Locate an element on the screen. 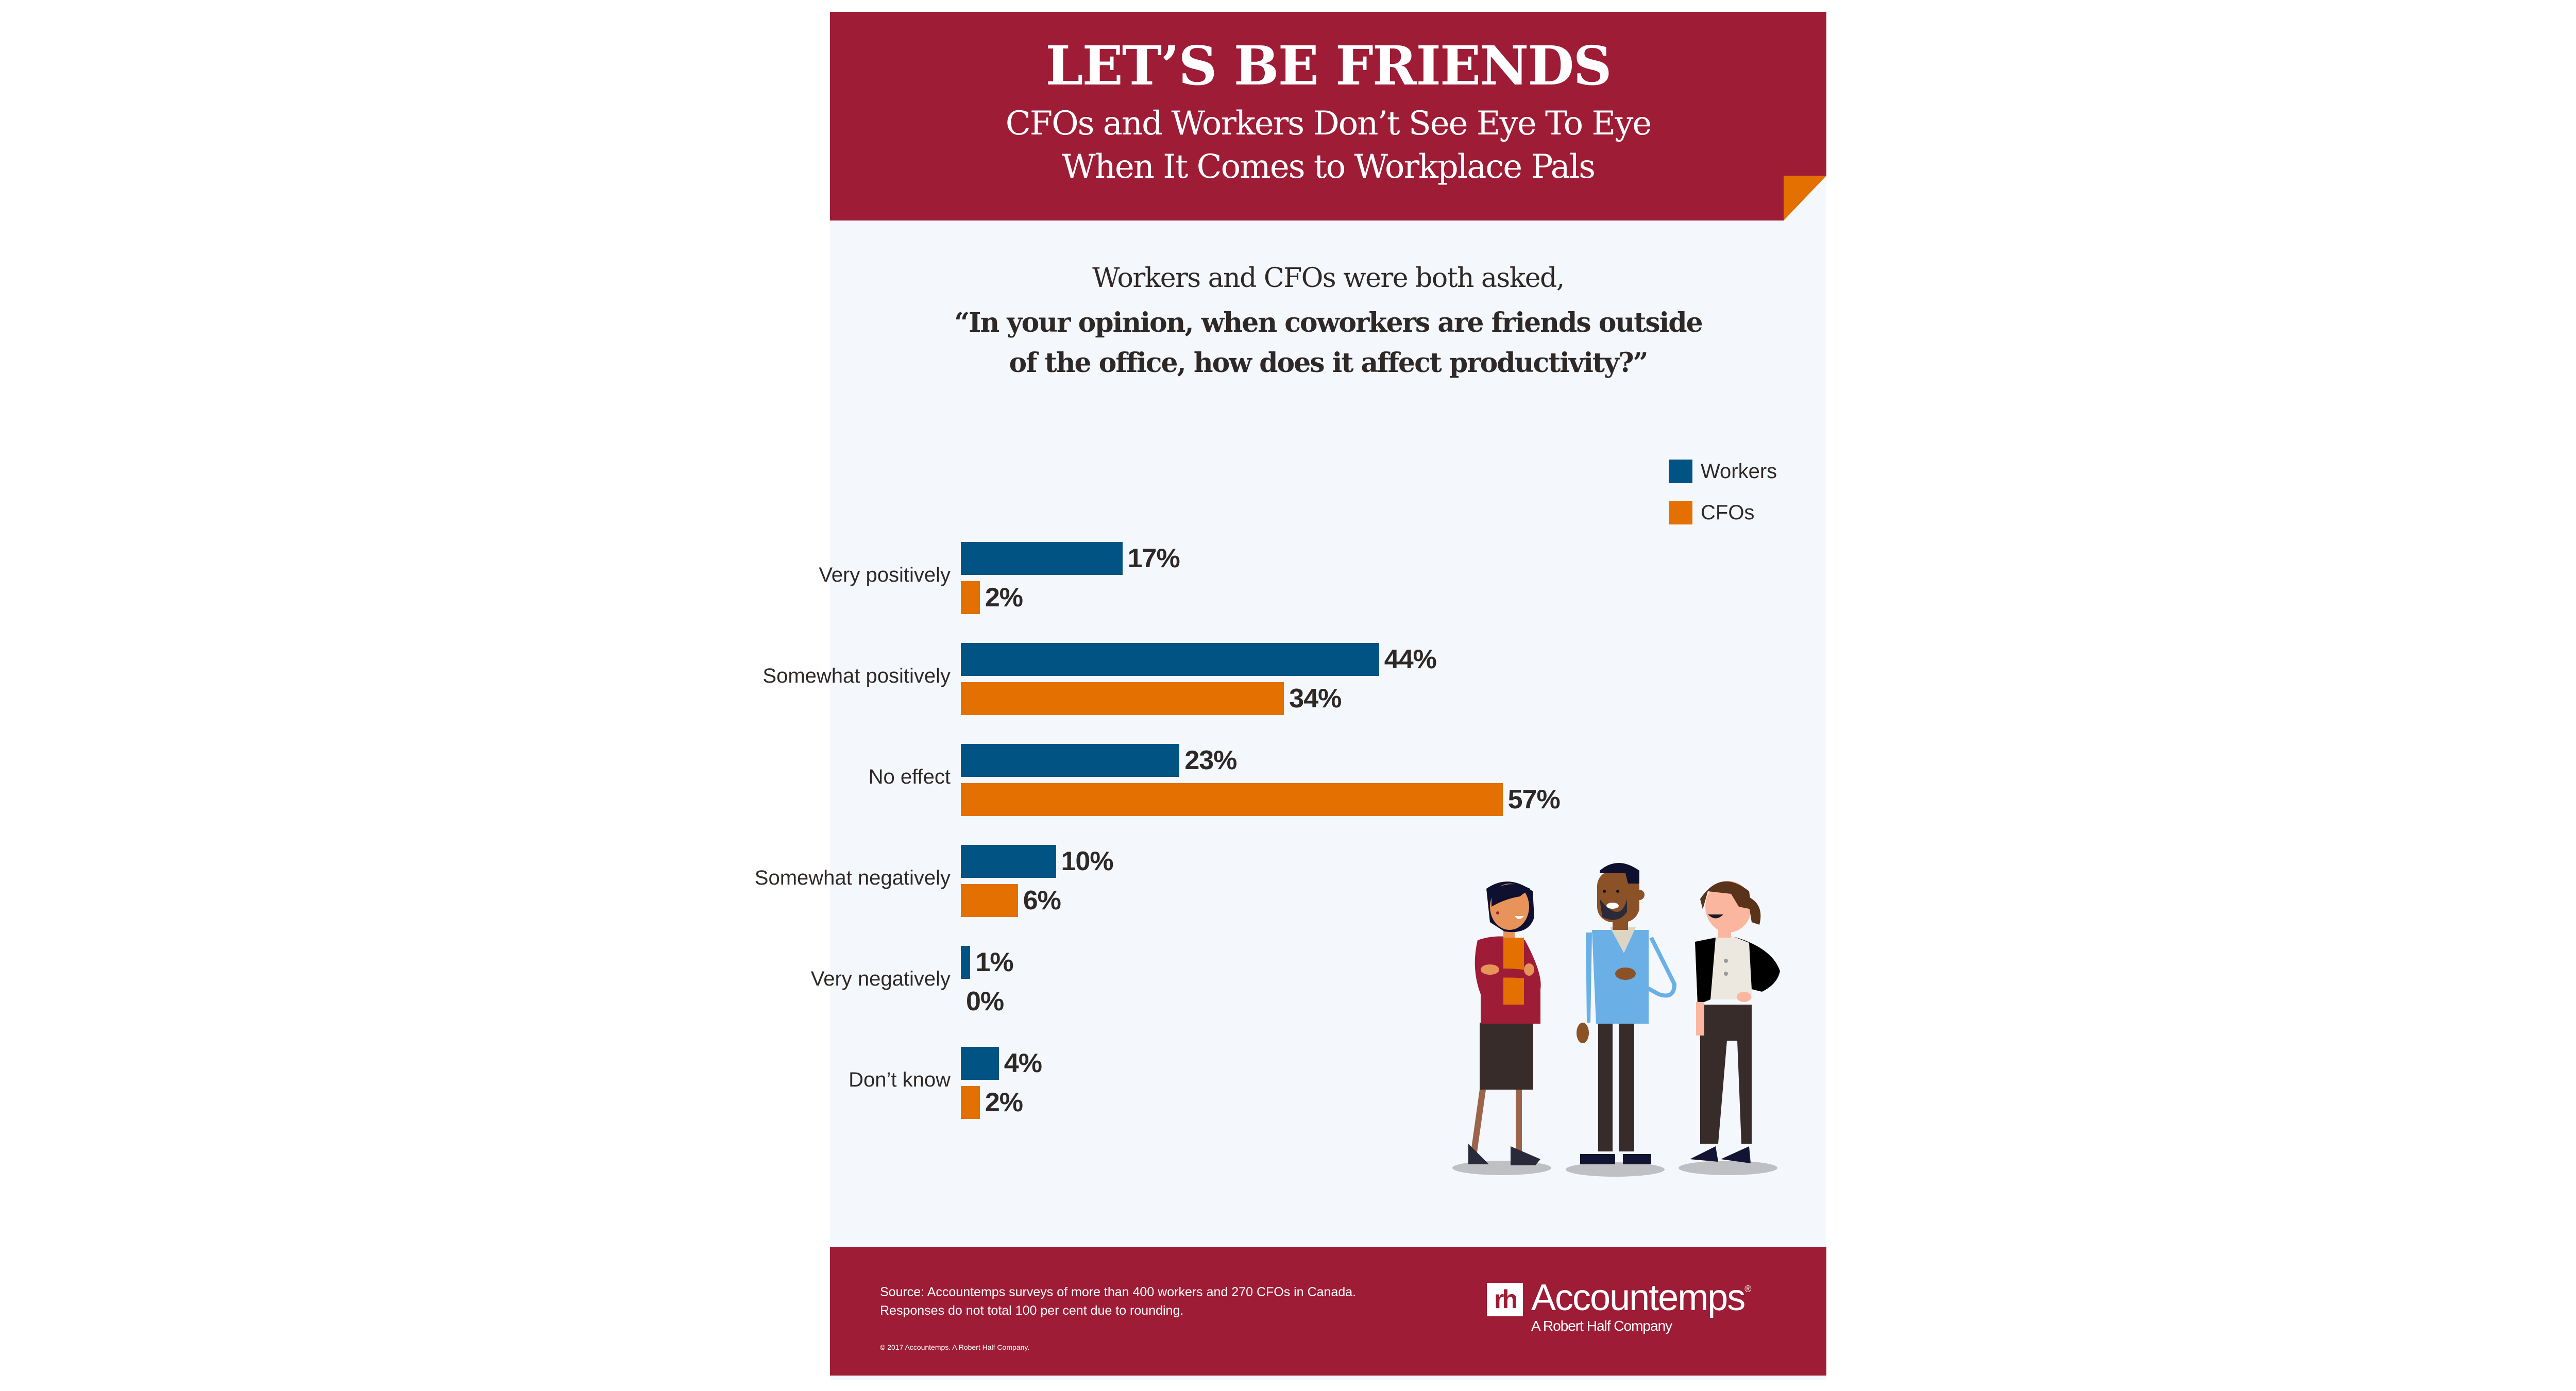 The width and height of the screenshot is (2576, 1391). legend-label: CFOs is located at coordinates (1728, 512).